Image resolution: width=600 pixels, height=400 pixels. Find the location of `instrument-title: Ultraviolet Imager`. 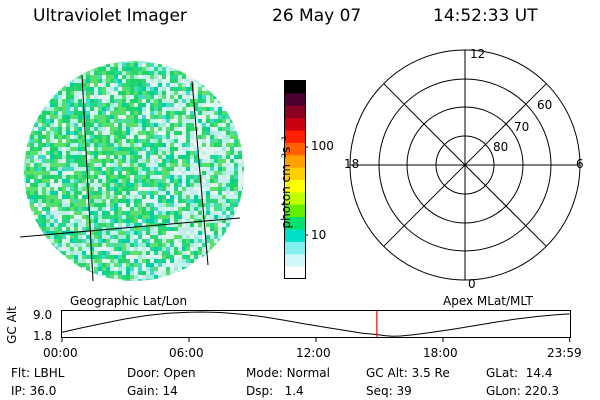

instrument-title: Ultraviolet Imager is located at coordinates (110, 16).